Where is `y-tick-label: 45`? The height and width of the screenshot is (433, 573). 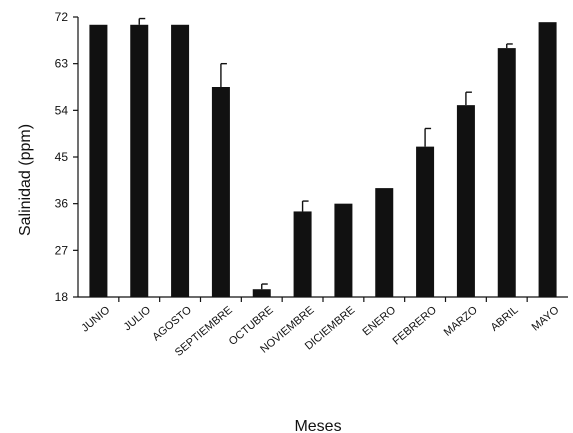 y-tick-label: 45 is located at coordinates (62, 157).